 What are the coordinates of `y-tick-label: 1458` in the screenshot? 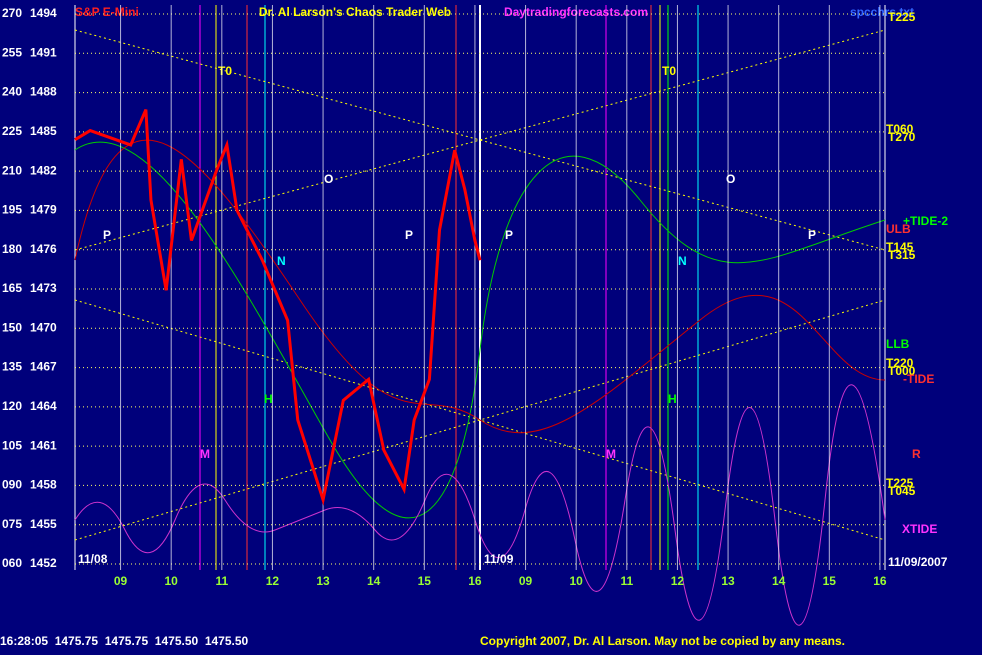 It's located at (43, 485).